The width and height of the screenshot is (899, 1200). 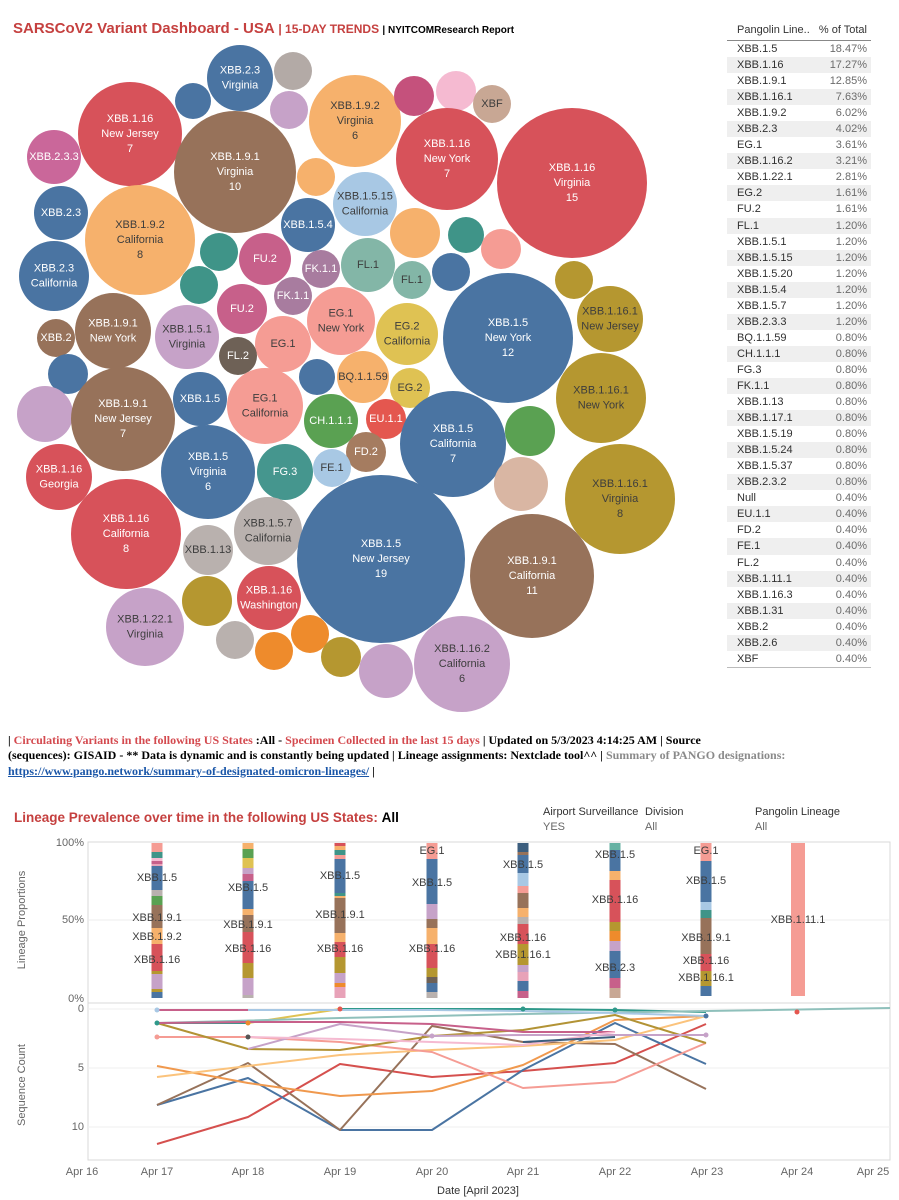 I want to click on svg-text: BQ.1.1.59, so click(x=363, y=377).